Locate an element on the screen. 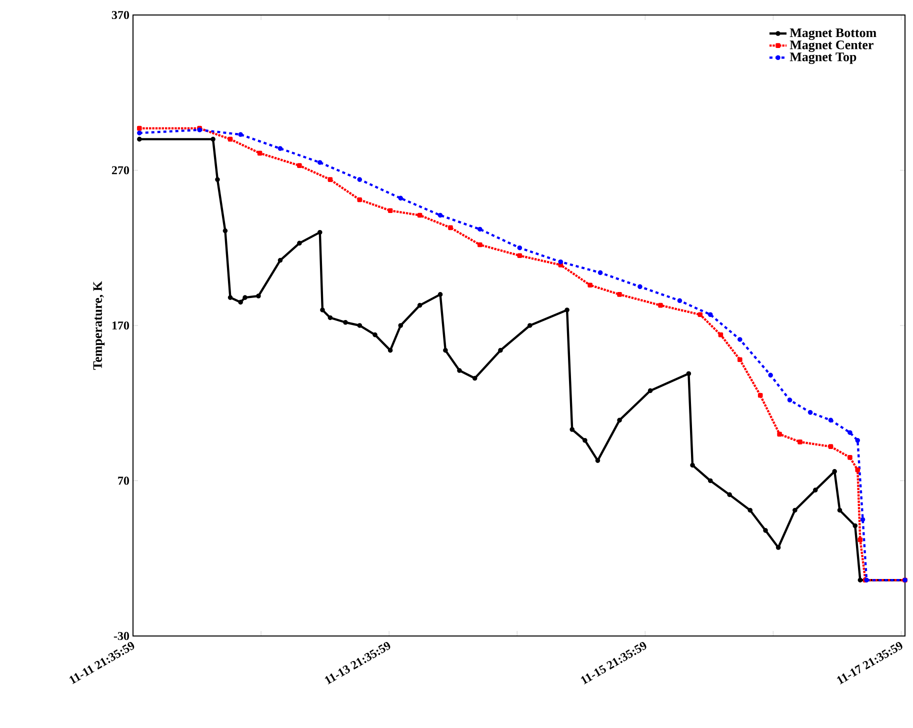  y-axis-title: Temperature, K is located at coordinates (99, 325).